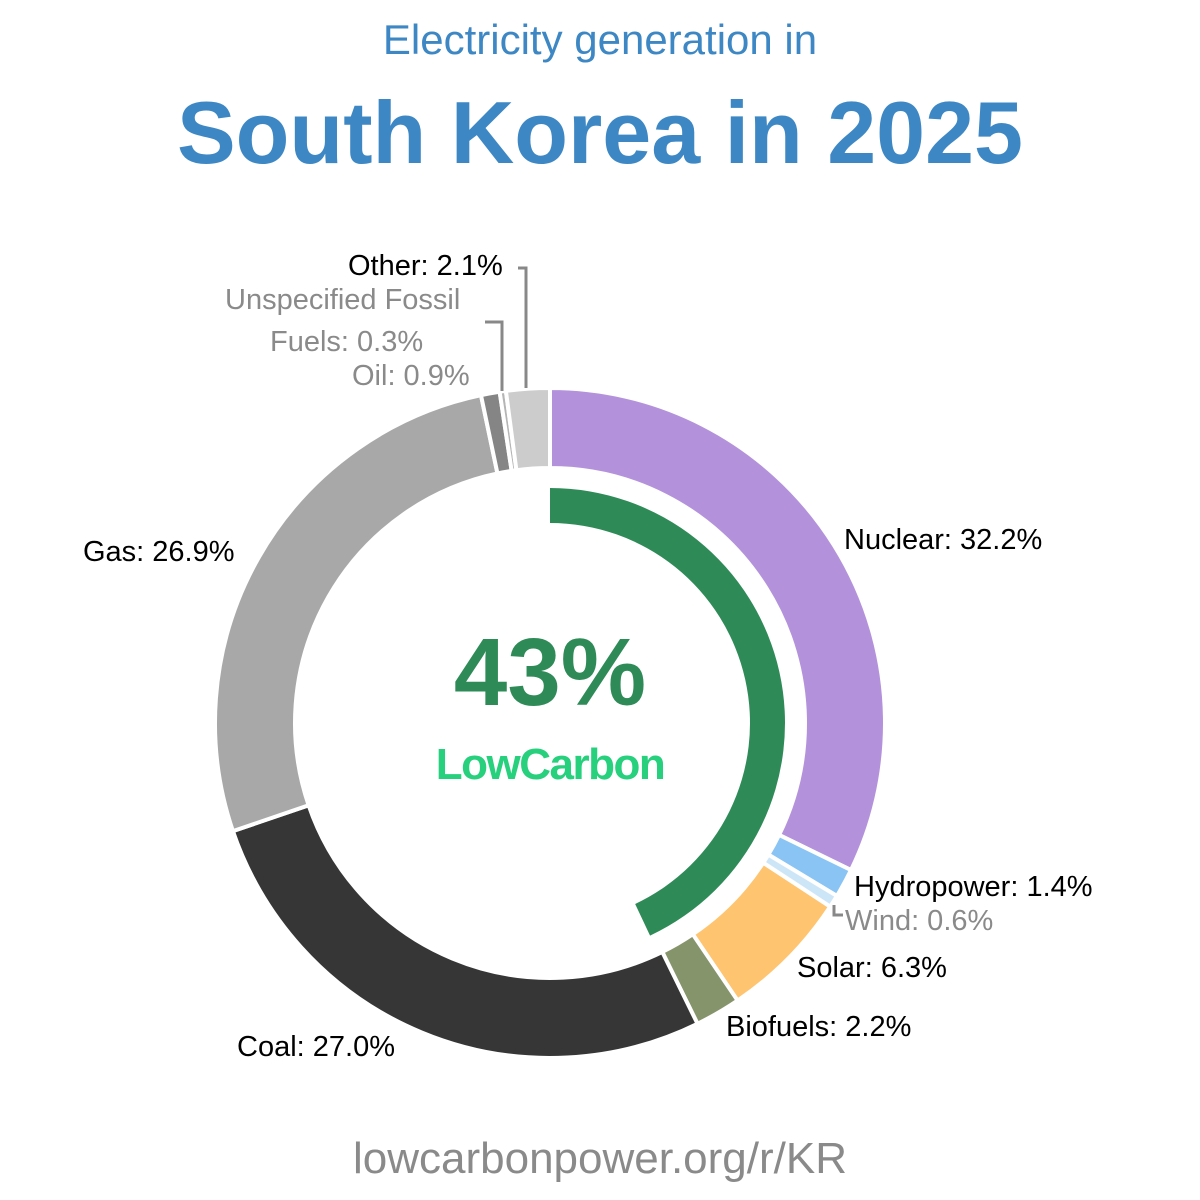  What do you see at coordinates (347, 342) in the screenshot?
I see `label-unspecified-line2: Fuels: 0.3%` at bounding box center [347, 342].